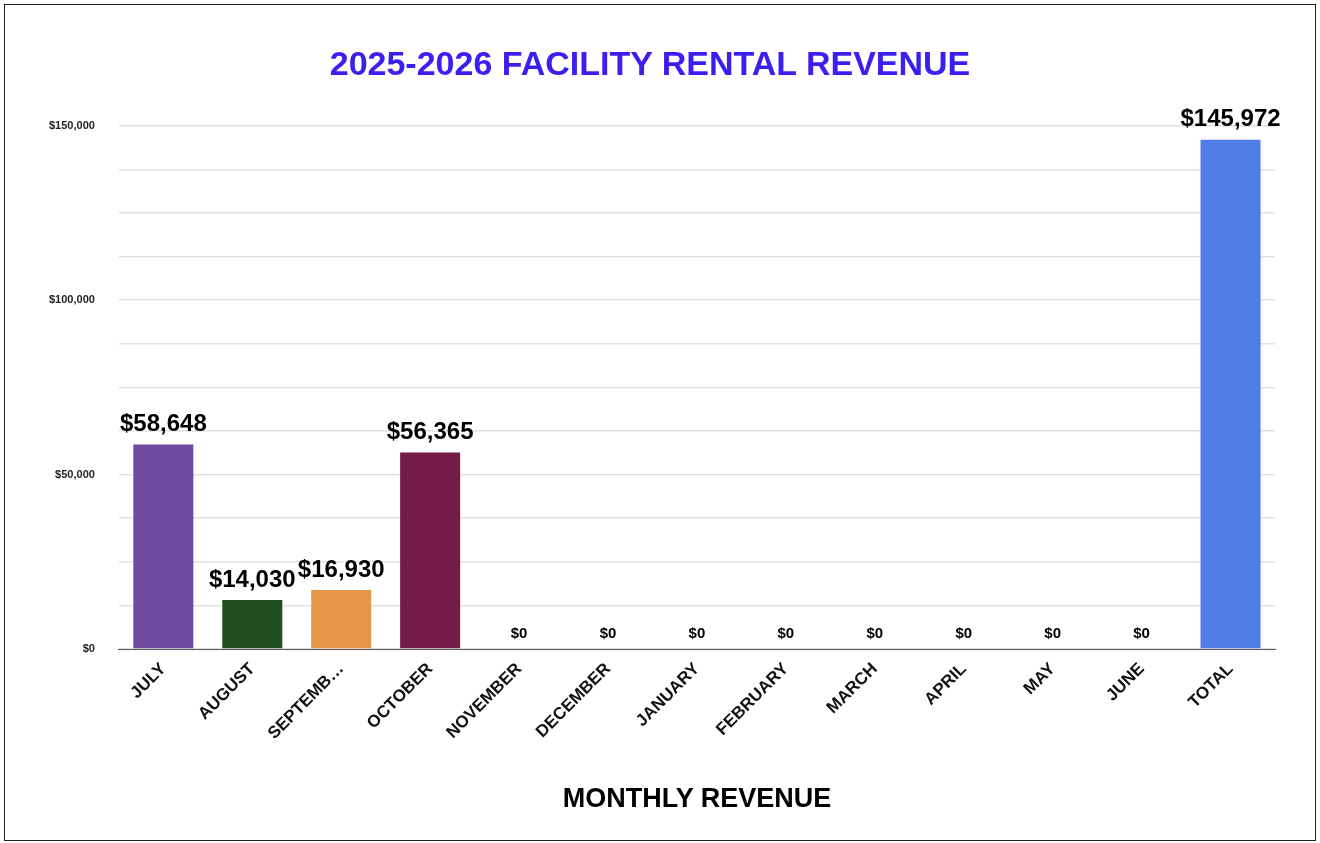  I want to click on data-label: $56,365, so click(430, 431).